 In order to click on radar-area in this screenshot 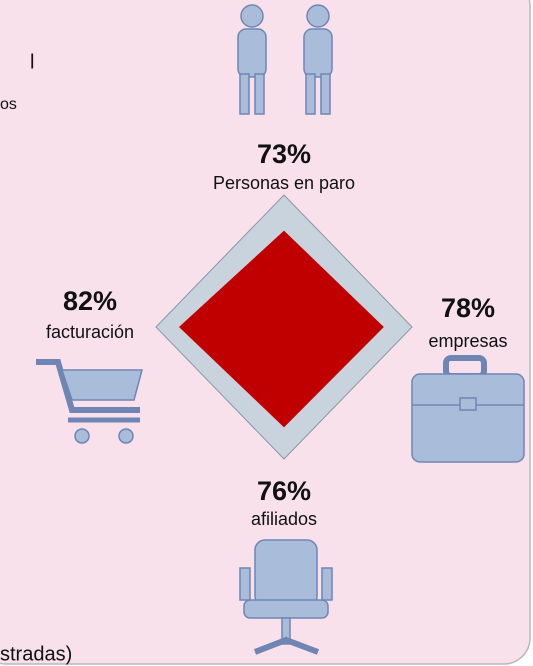, I will do `click(281, 329)`.